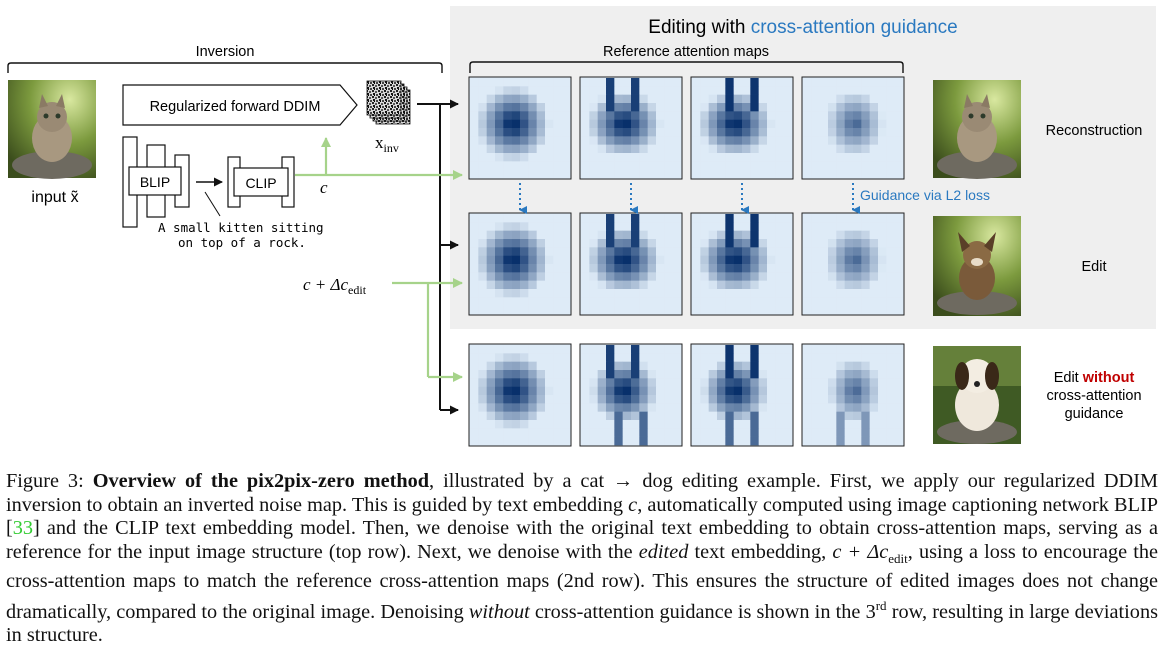 The image size is (1165, 667). What do you see at coordinates (388, 102) in the screenshot?
I see `inverted-noise-stack` at bounding box center [388, 102].